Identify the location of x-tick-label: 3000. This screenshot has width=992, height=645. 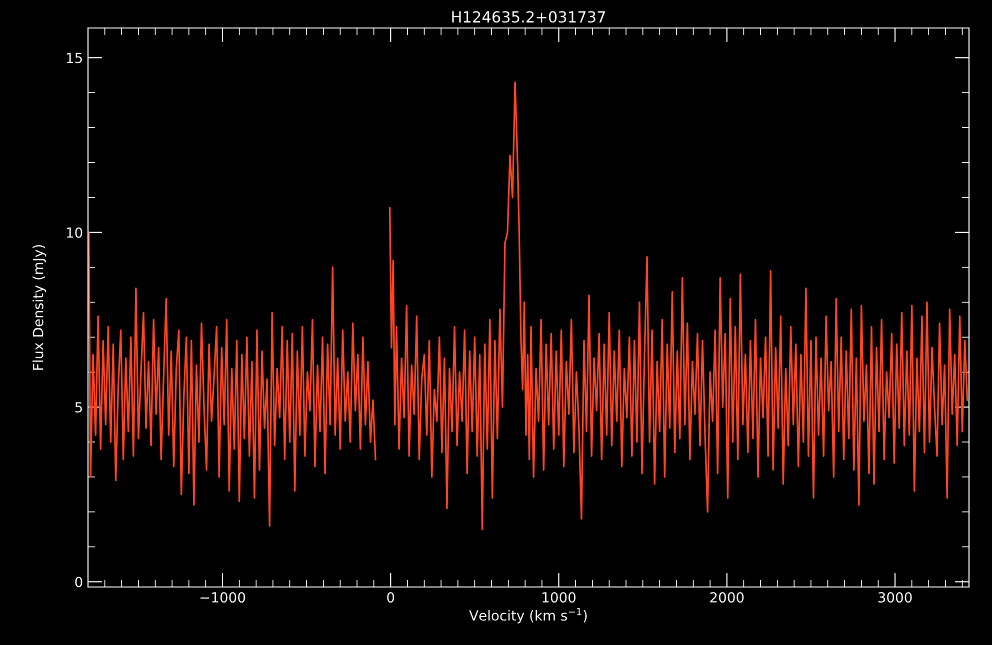
(895, 597).